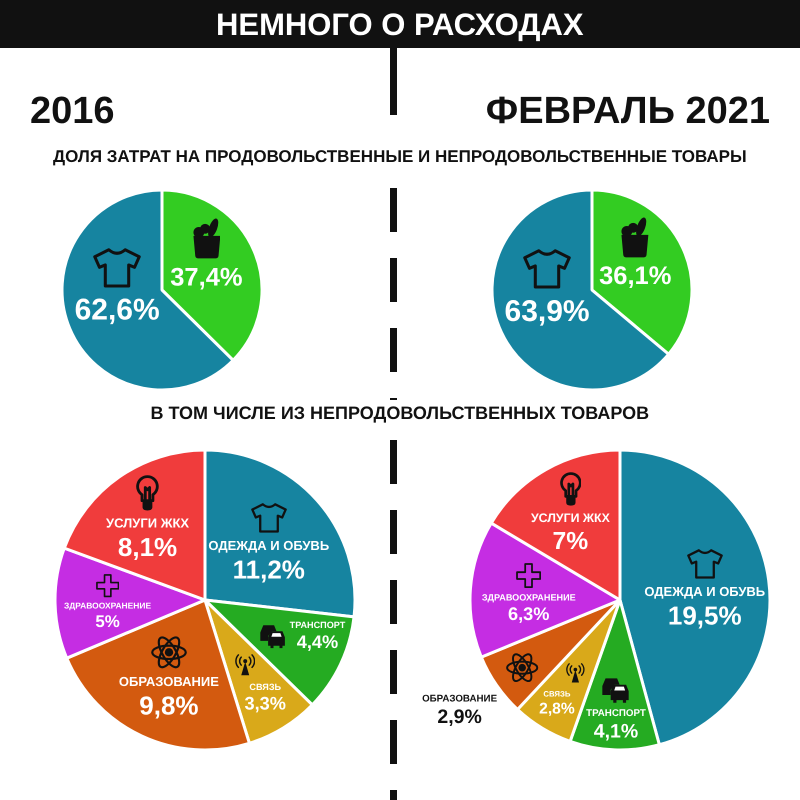  What do you see at coordinates (570, 542) in the screenshot?
I see `data-label: 7%` at bounding box center [570, 542].